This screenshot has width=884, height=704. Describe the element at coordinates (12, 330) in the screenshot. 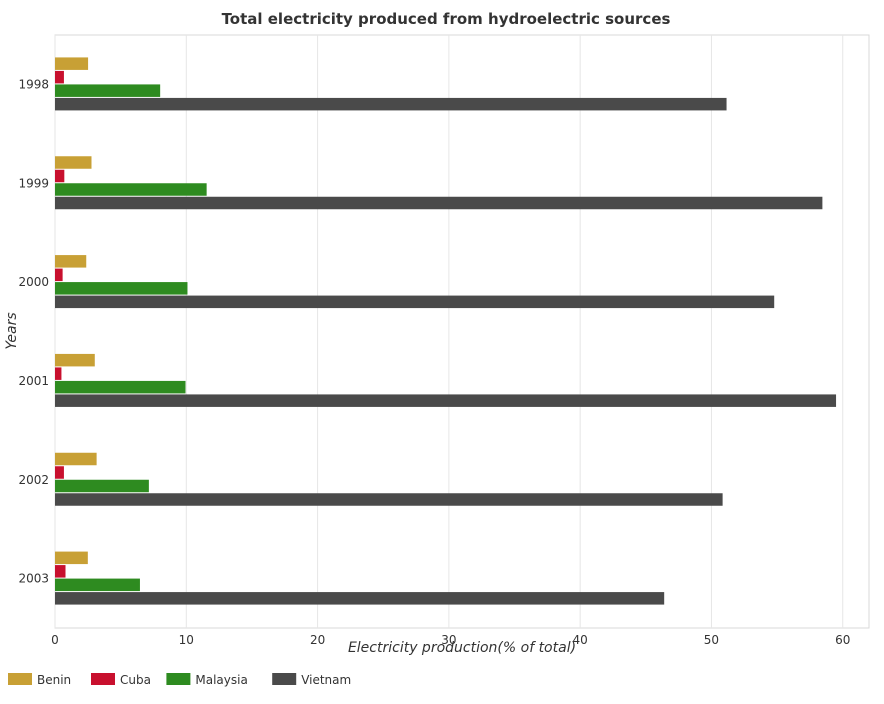

I see `y-axis-label: Years` at that location.